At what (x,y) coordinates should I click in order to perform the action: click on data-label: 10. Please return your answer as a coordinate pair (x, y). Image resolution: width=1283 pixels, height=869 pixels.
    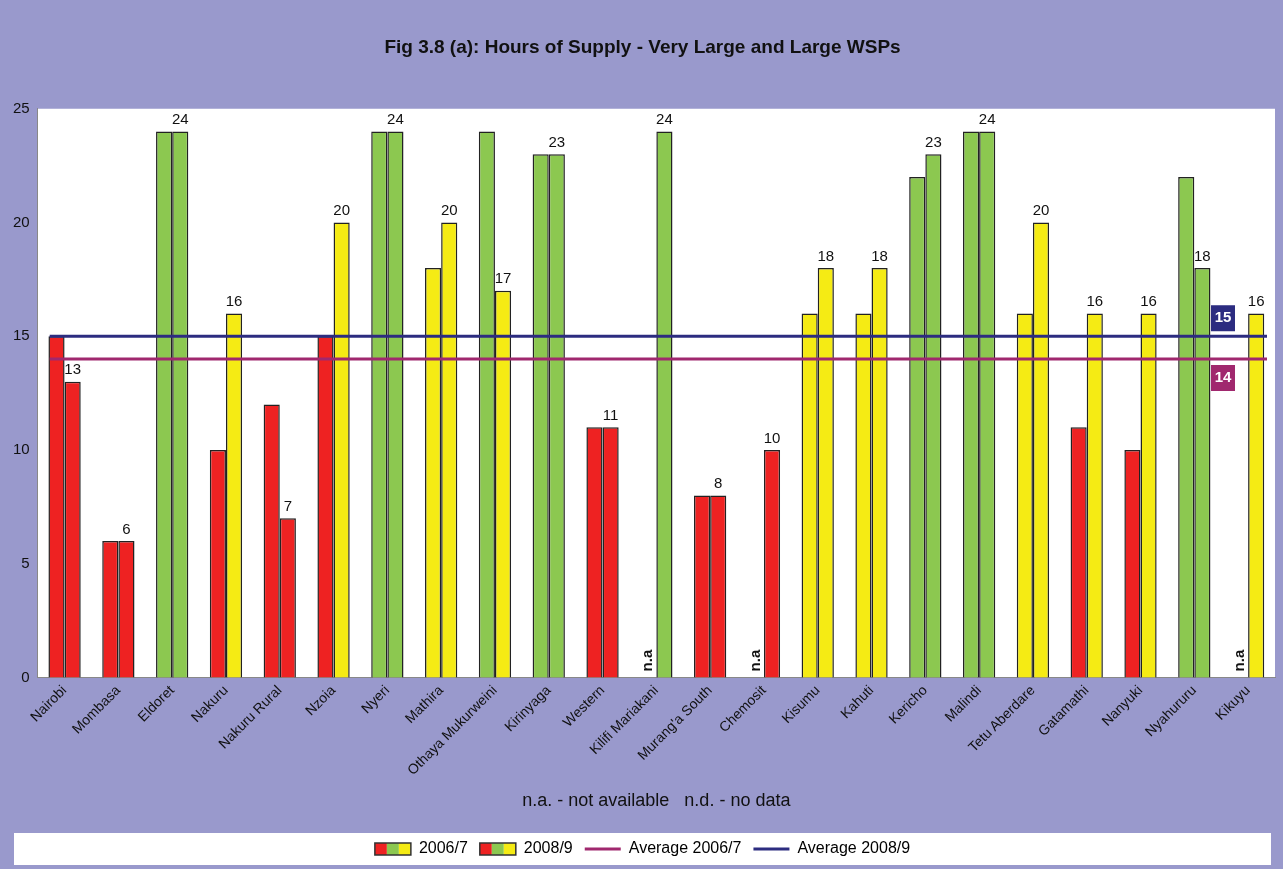
    Looking at the image, I should click on (772, 437).